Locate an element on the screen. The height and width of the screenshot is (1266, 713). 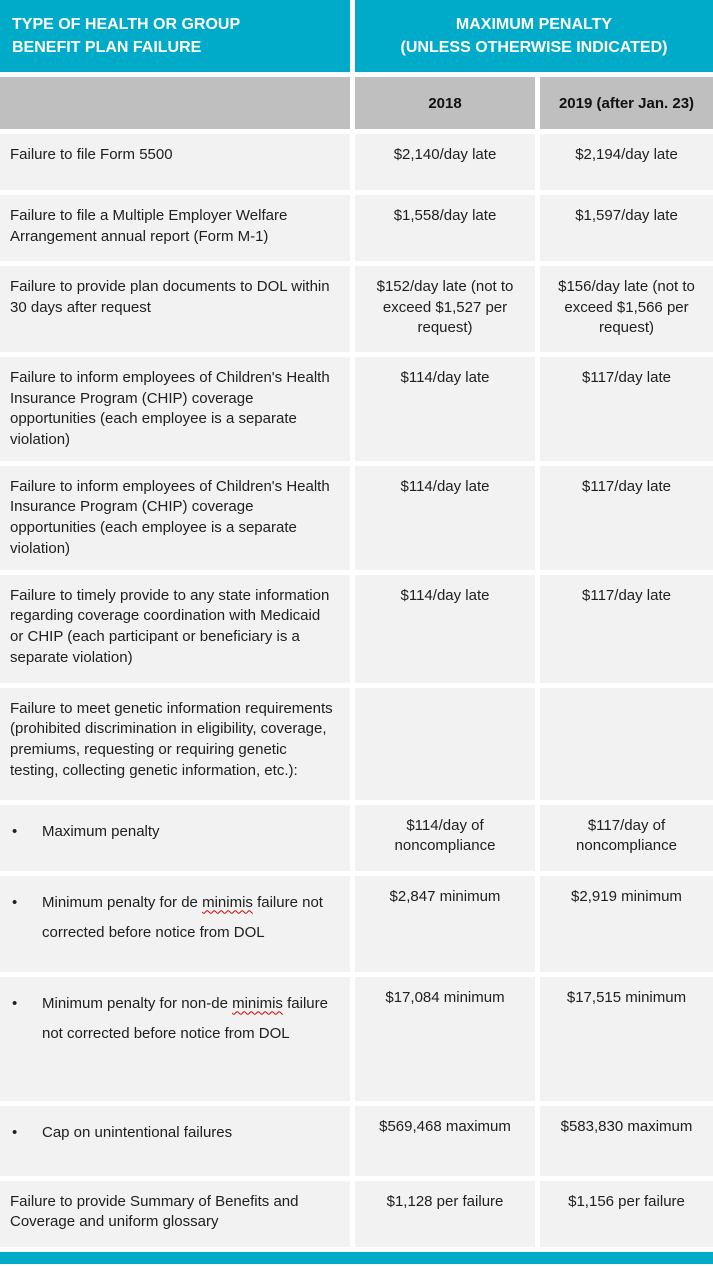
subheader-2019: 2019 (after Jan. 23) is located at coordinates (626, 103).